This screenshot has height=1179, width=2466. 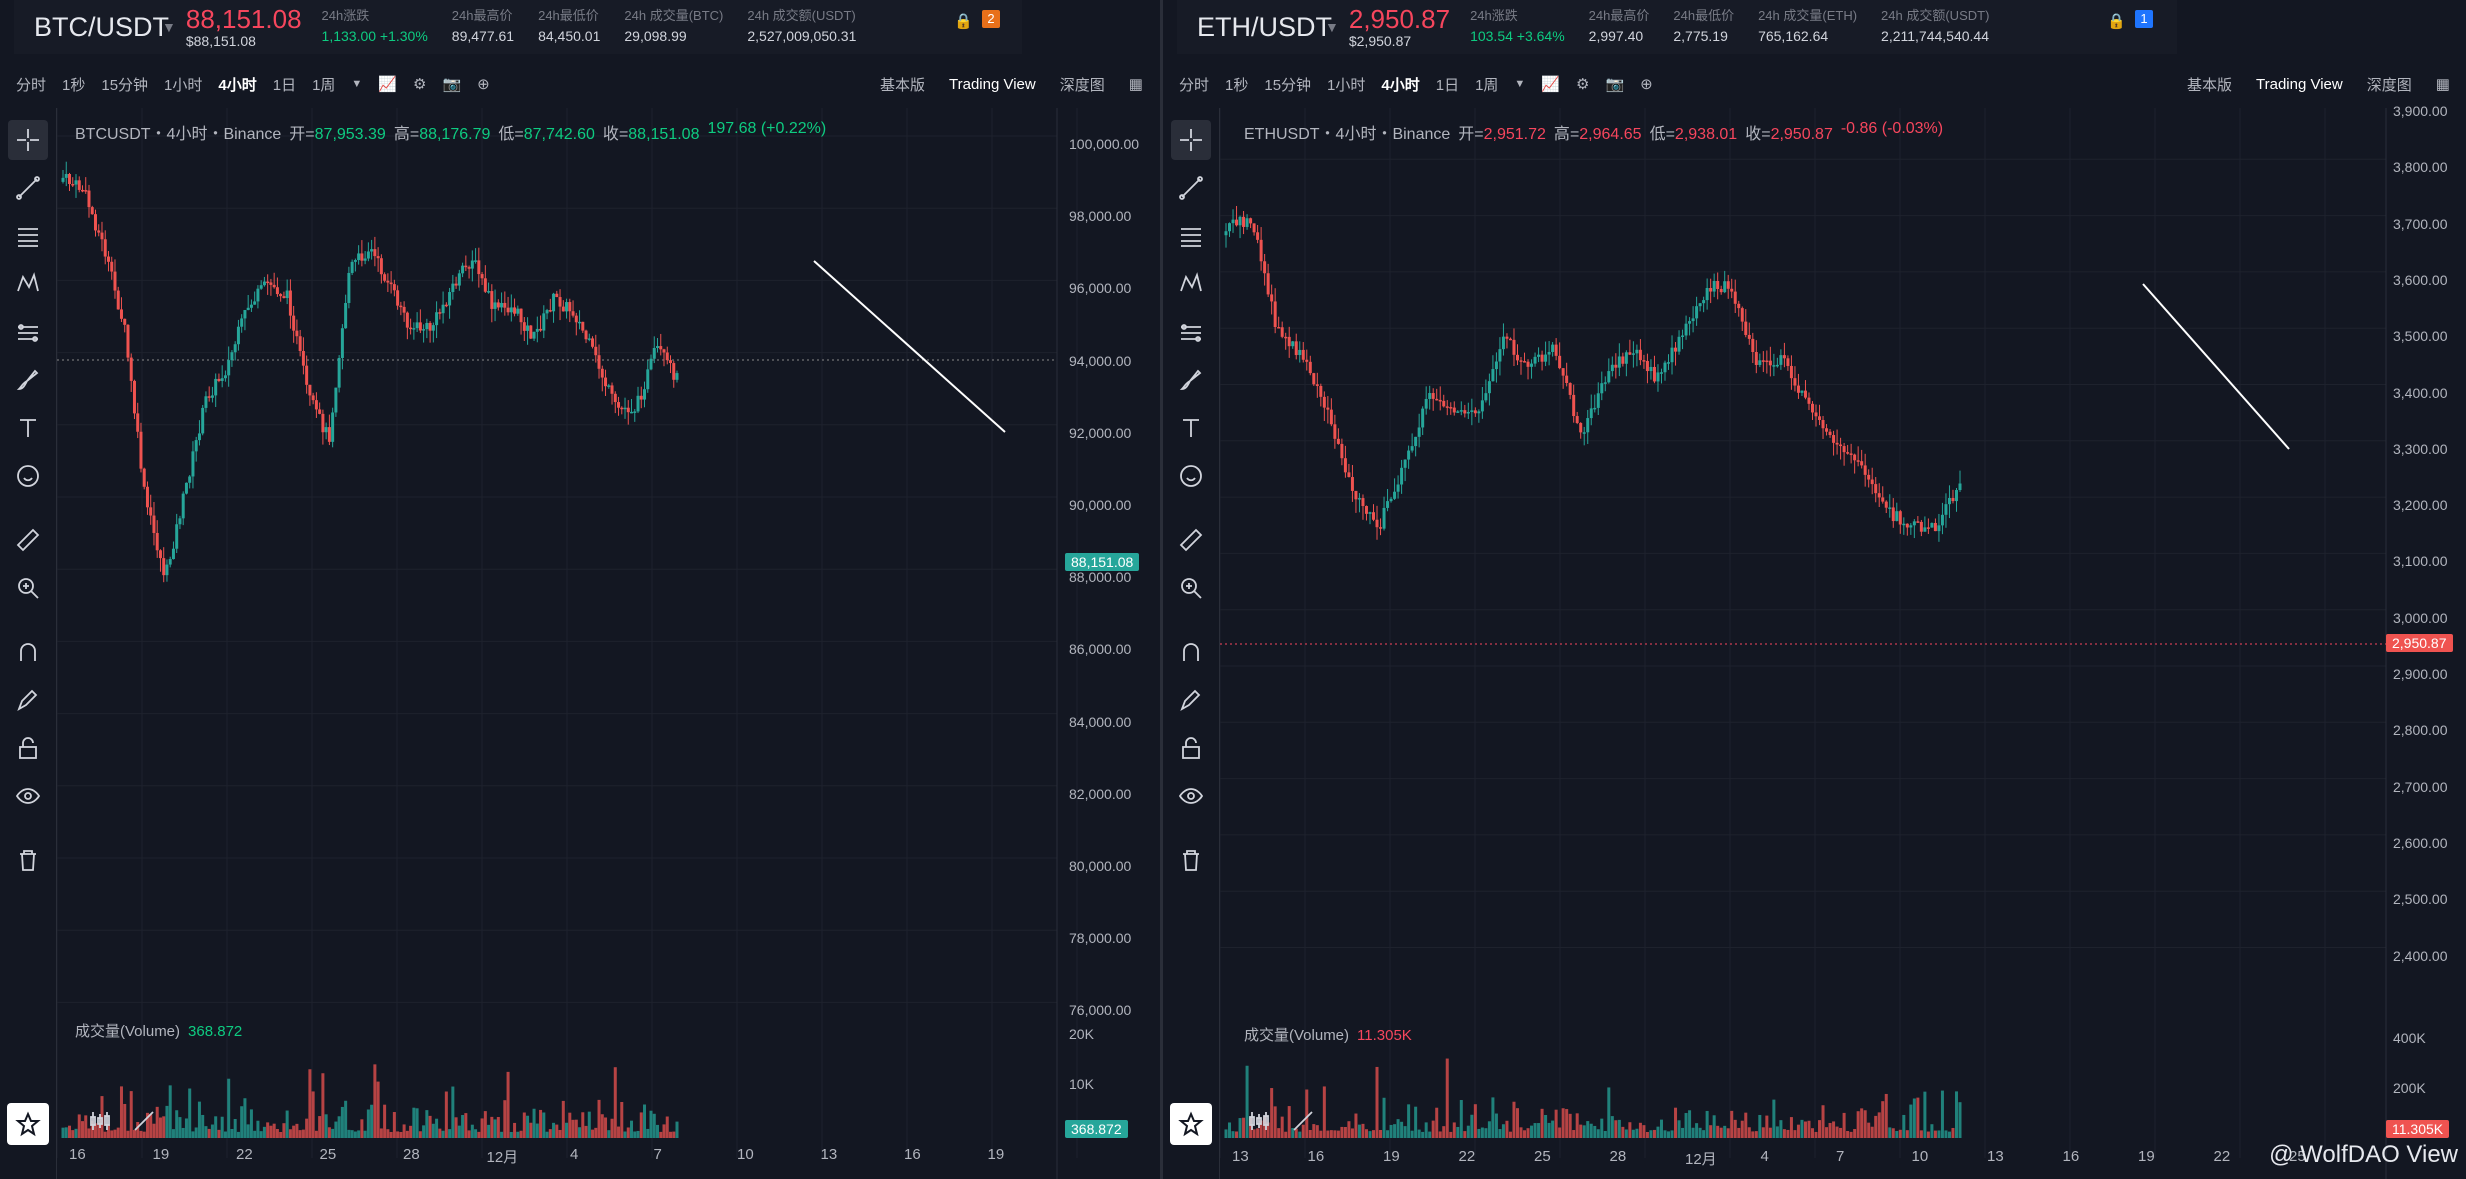 I want to click on price-axis-label: 3,800.00, so click(x=2420, y=167).